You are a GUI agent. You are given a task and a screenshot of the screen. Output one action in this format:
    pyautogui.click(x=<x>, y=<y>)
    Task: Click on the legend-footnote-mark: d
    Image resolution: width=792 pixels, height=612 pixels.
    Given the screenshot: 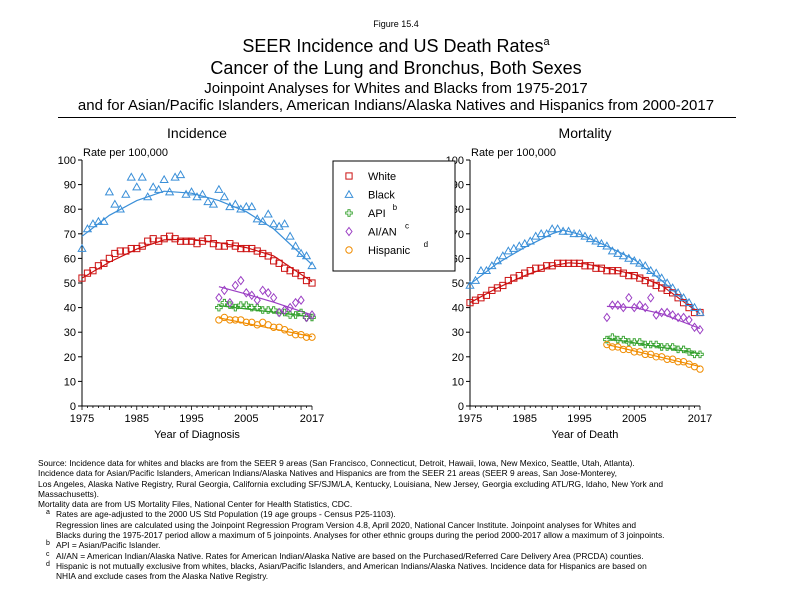 What is the action you would take?
    pyautogui.click(x=426, y=244)
    